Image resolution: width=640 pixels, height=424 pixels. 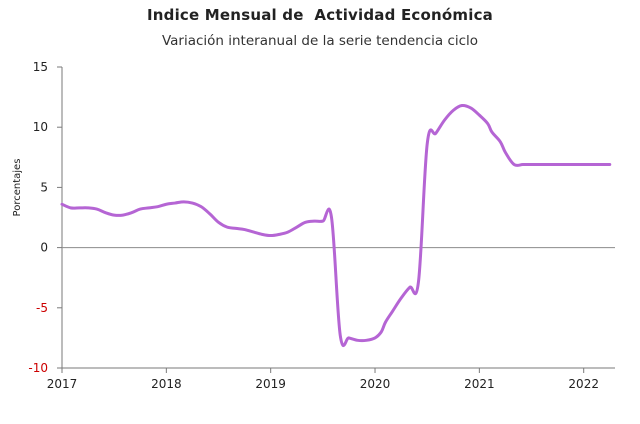 What do you see at coordinates (62, 384) in the screenshot?
I see `x-tick-label: 2017` at bounding box center [62, 384].